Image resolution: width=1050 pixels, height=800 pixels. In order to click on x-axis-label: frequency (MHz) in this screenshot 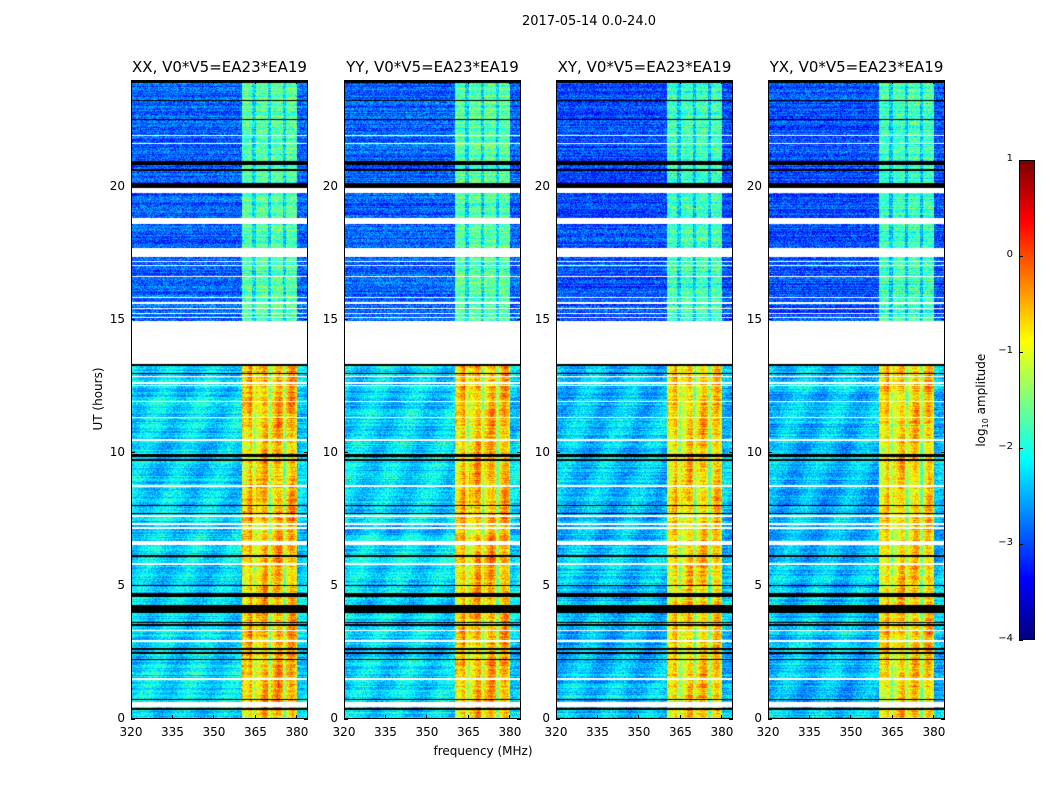, I will do `click(483, 751)`.